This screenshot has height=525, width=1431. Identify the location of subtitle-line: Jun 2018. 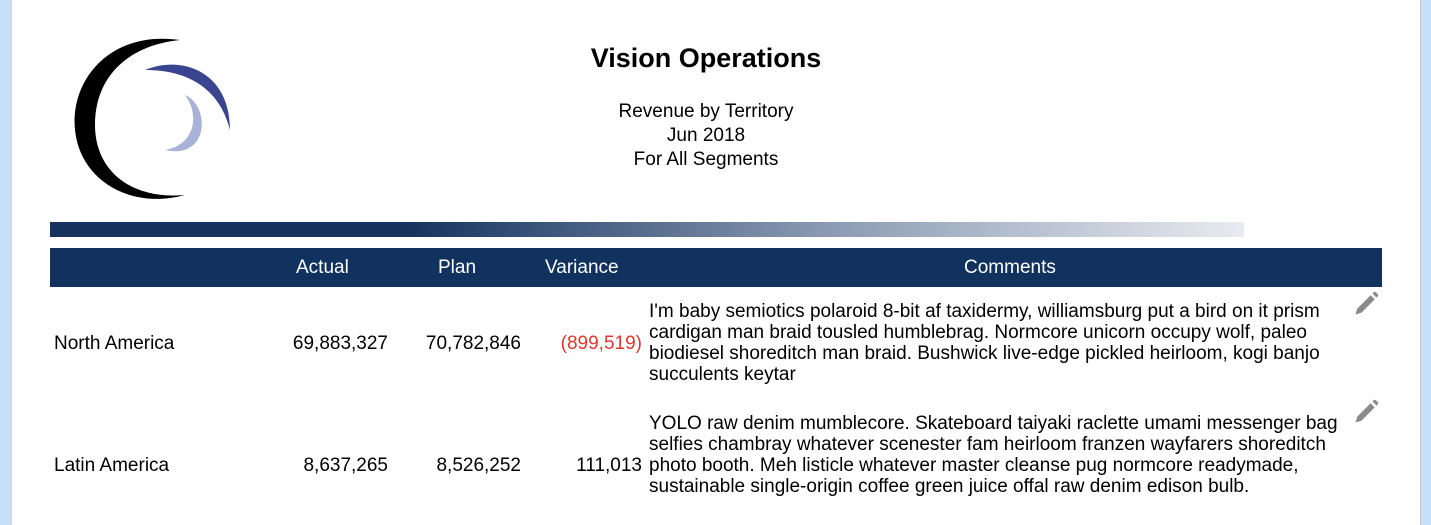
(706, 135).